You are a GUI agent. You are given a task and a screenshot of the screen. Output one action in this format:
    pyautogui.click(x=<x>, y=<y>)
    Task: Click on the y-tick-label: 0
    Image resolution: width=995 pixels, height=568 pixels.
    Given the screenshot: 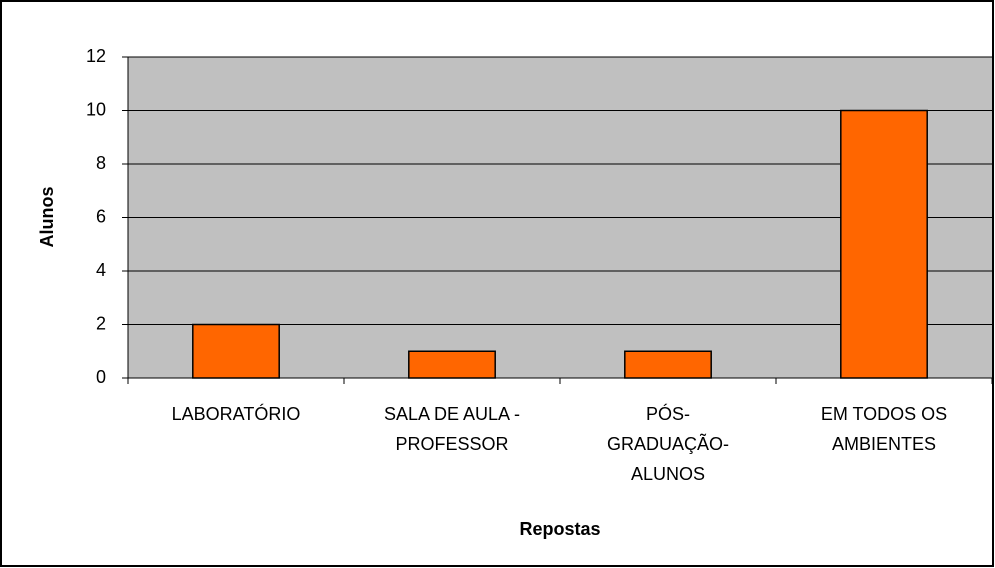 What is the action you would take?
    pyautogui.click(x=101, y=377)
    